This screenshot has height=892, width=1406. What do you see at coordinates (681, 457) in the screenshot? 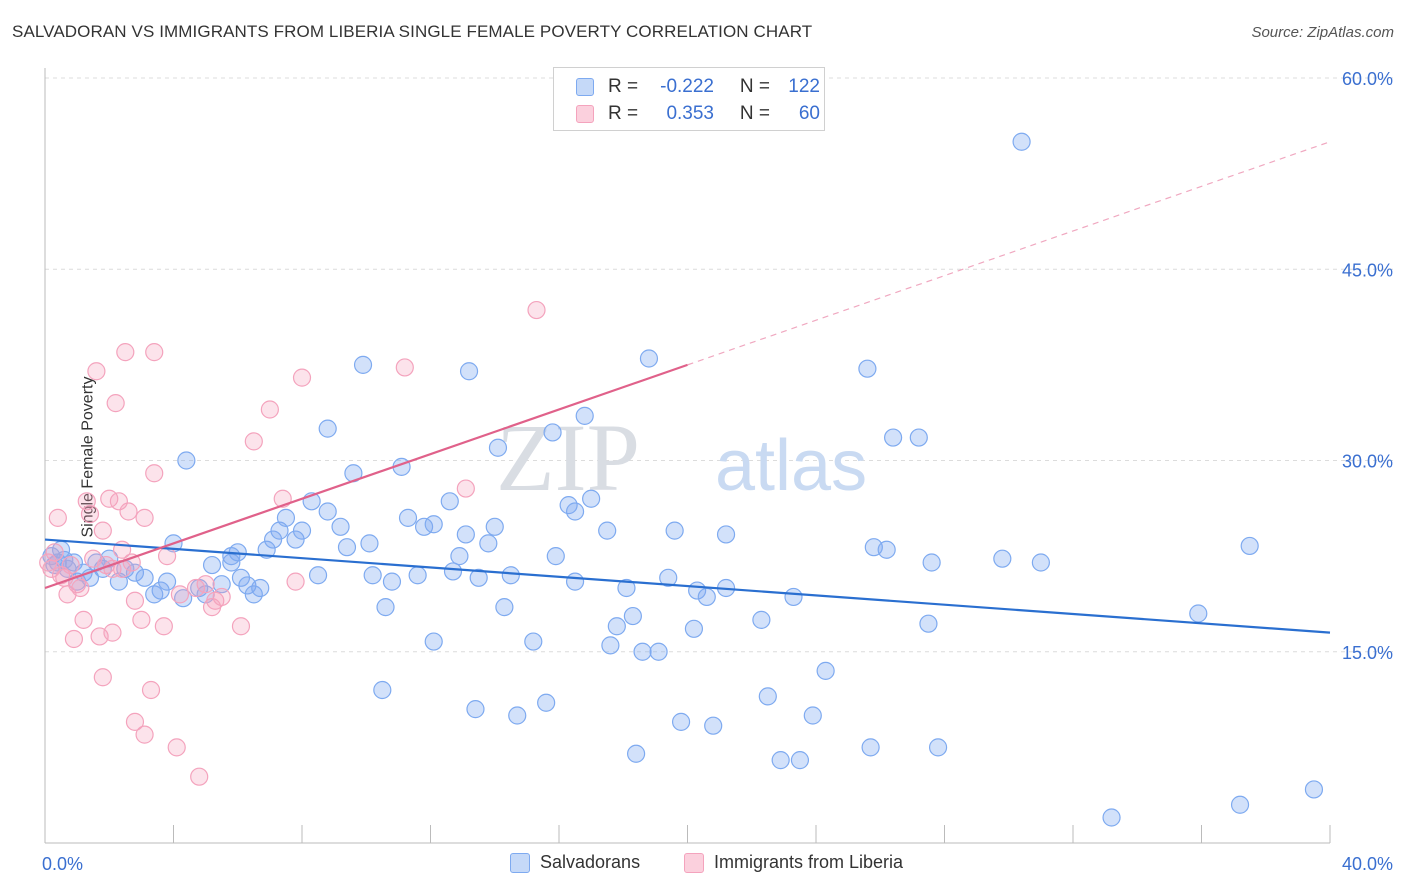
I see `watermark: ZIP atlas` at bounding box center [681, 457].